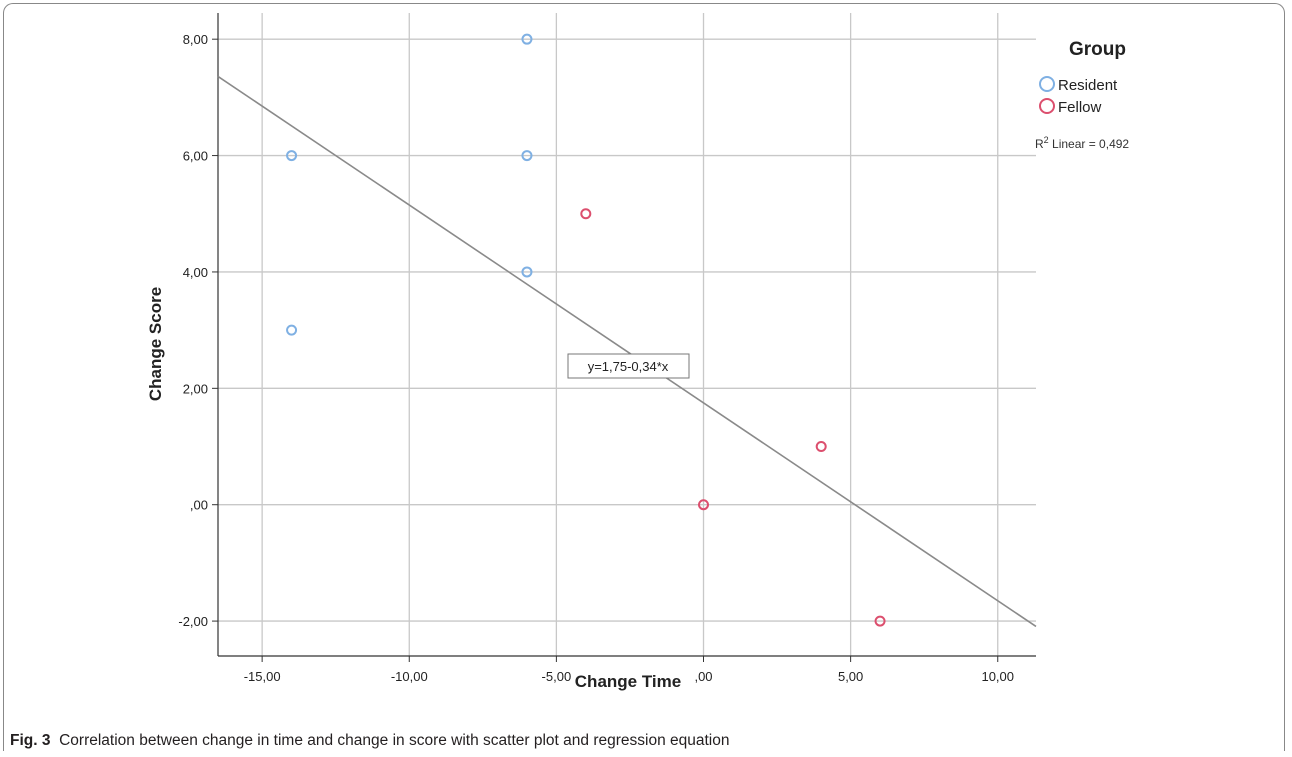 Image resolution: width=1292 pixels, height=757 pixels. I want to click on x-tick-label: -15,00, so click(262, 676).